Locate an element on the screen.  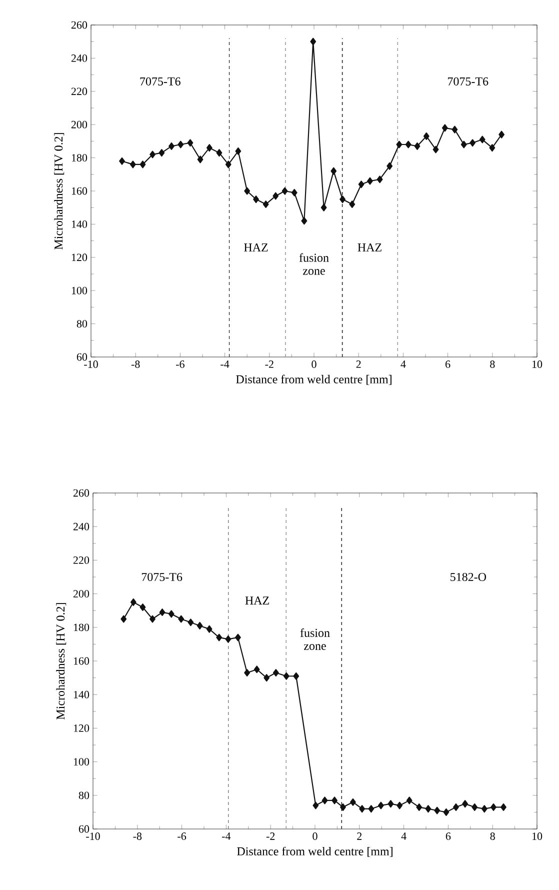
y-tick-label: 120 is located at coordinates (80, 258).